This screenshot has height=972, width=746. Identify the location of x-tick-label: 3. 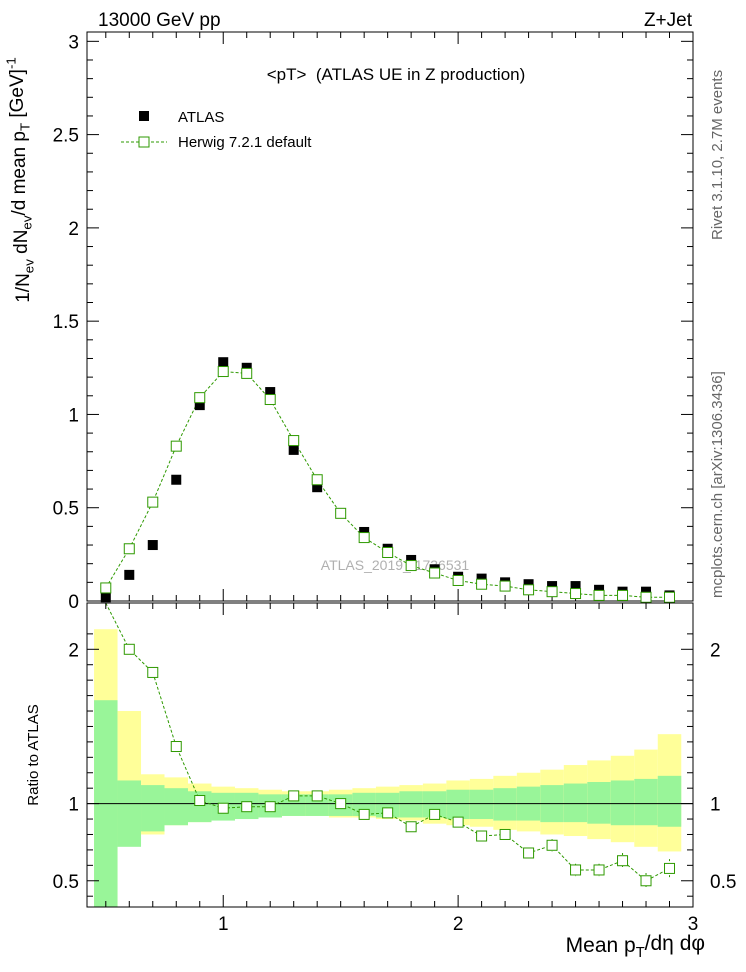
(693, 924).